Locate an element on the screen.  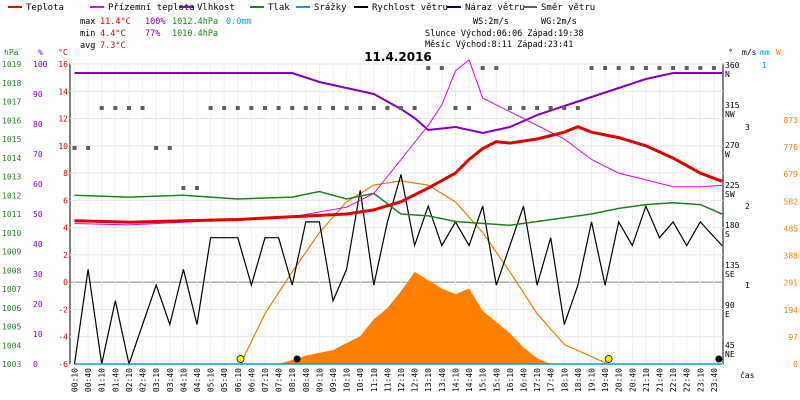
sun-times: Slunce Východ:06:06 Západ:19:38 is located at coordinates (504, 34).